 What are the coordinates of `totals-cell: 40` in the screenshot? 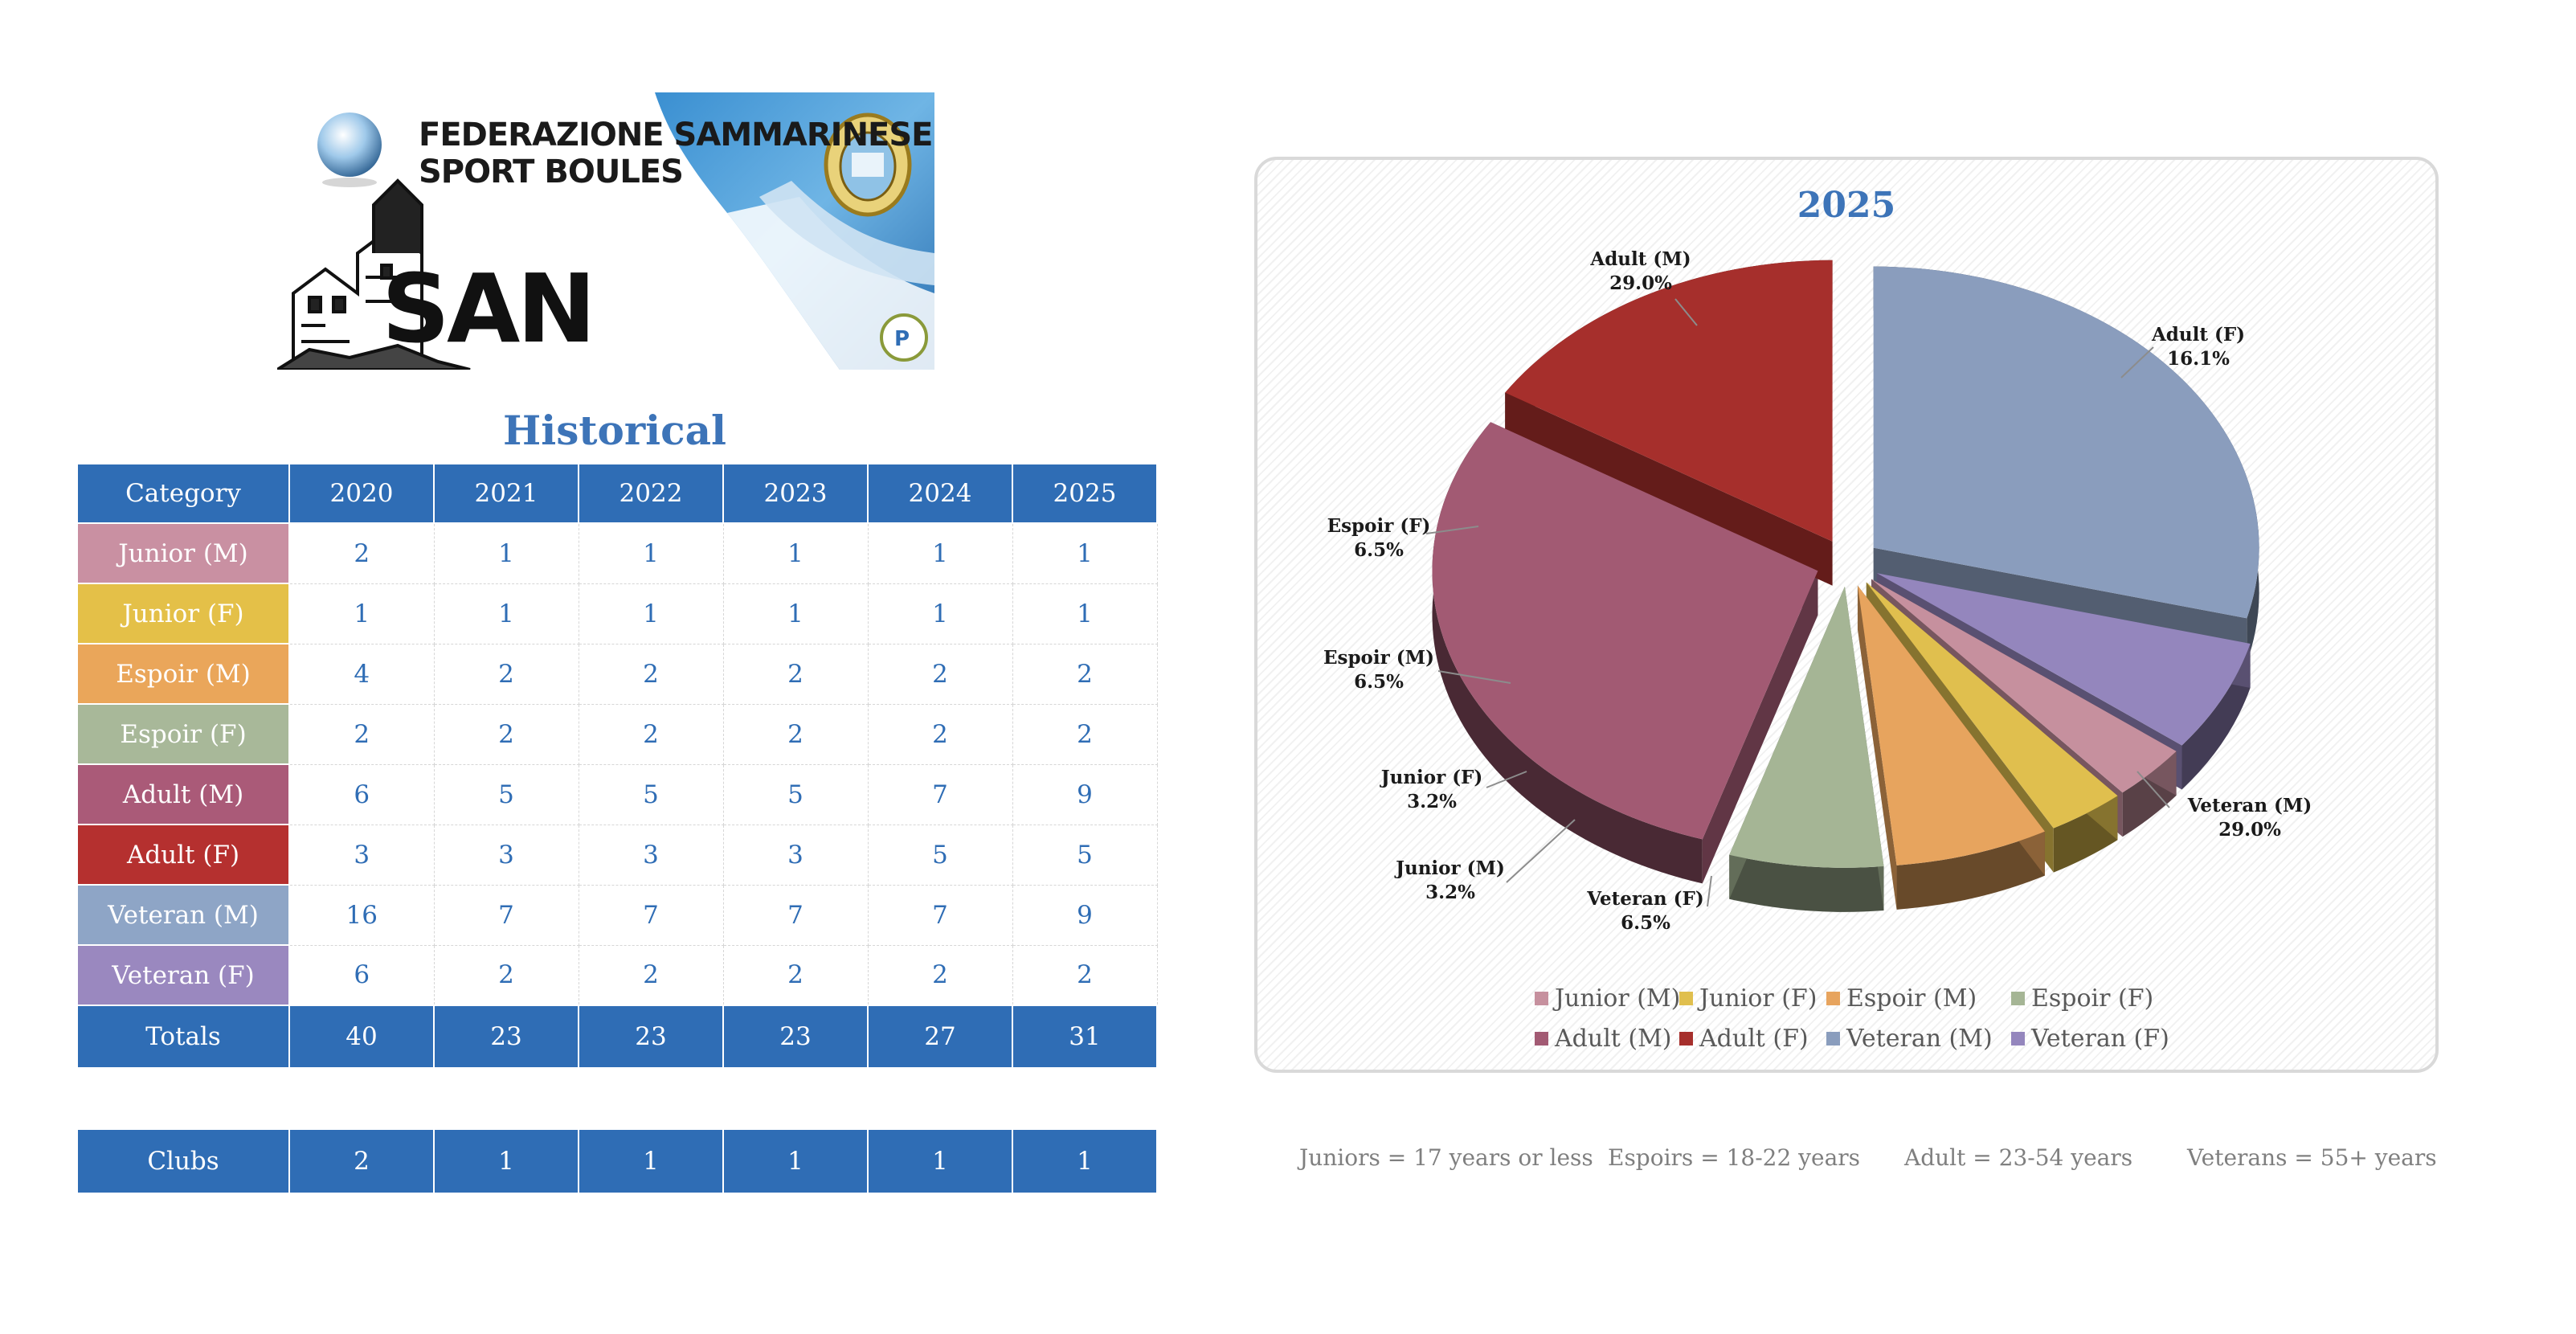 It's located at (361, 1037).